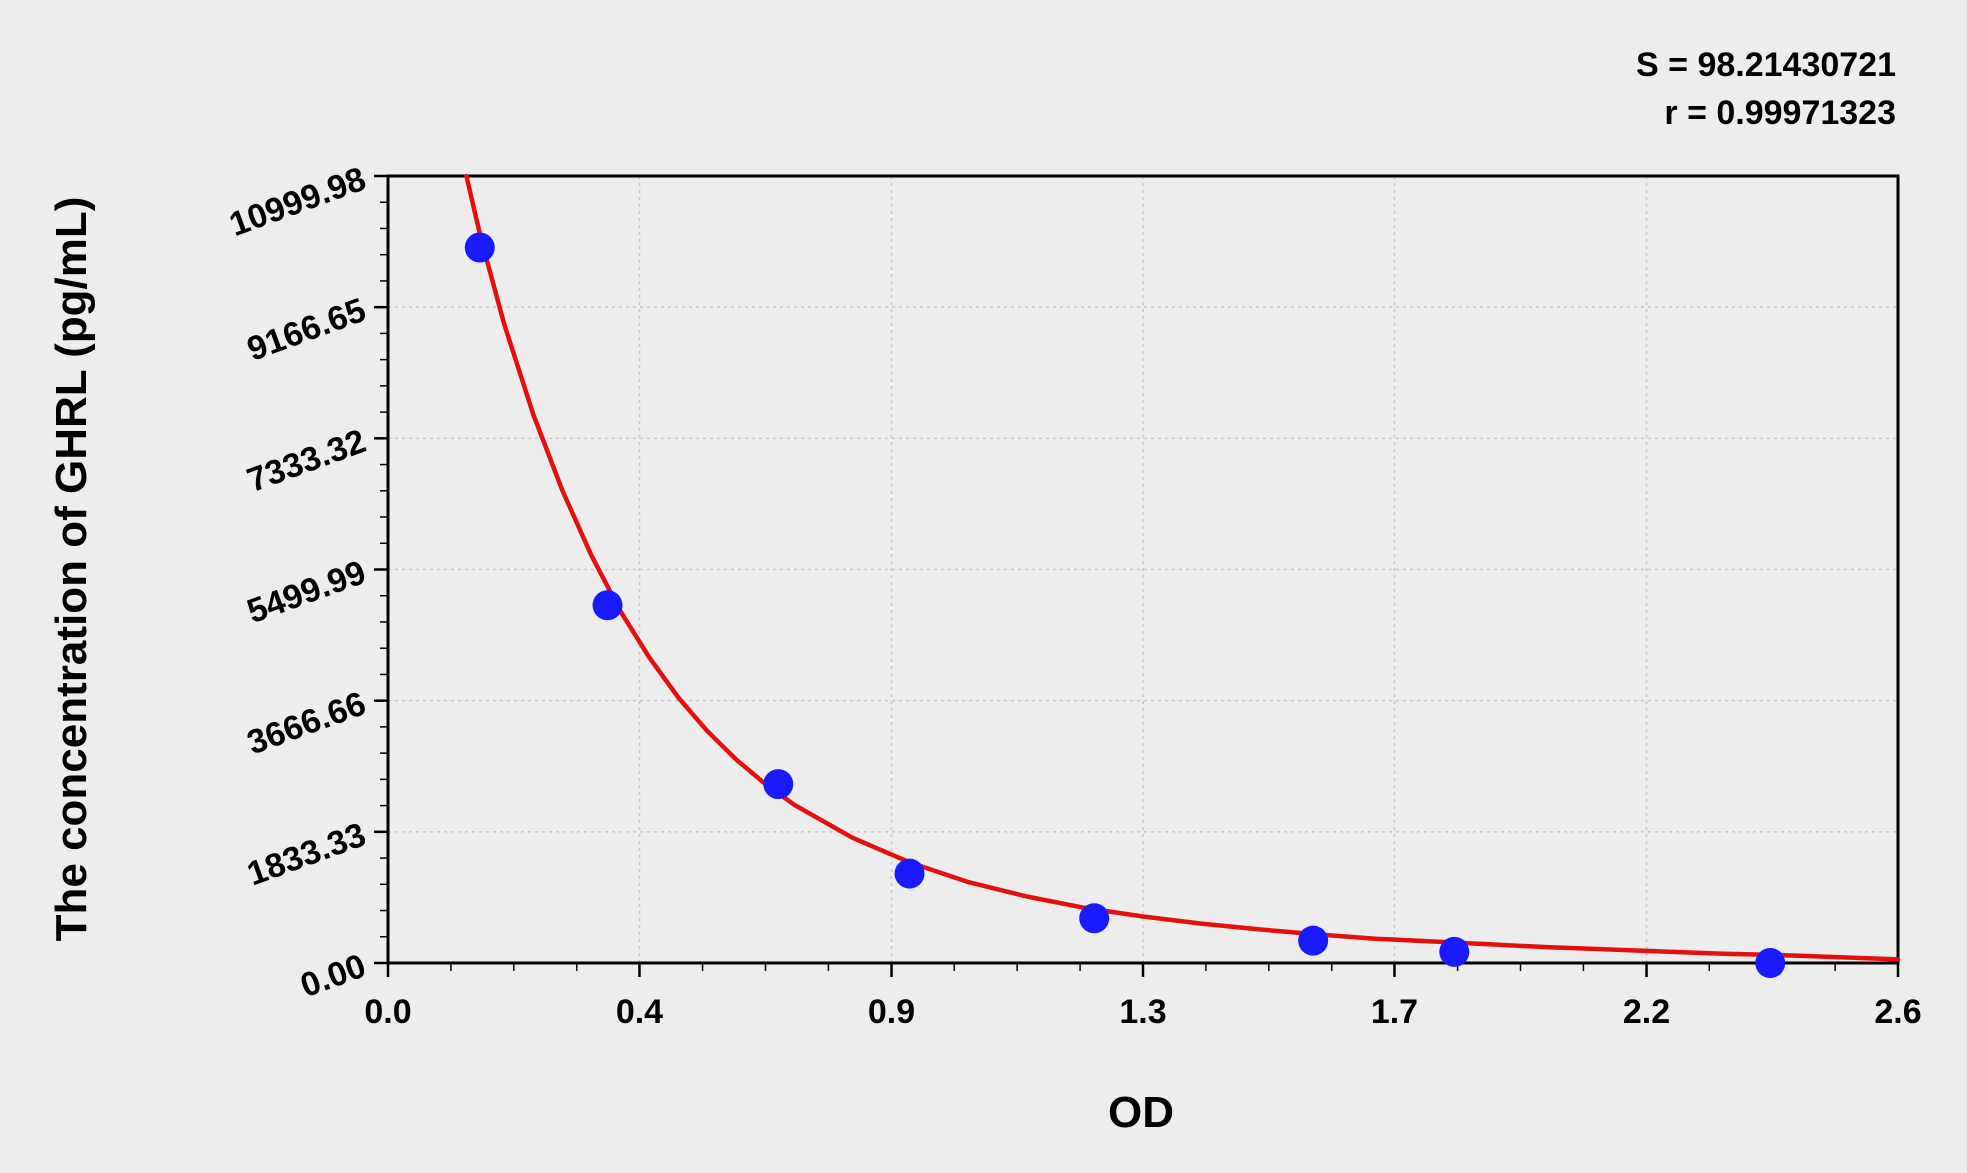  Describe the element at coordinates (71, 569) in the screenshot. I see `y-axis-title: The concentration of GHRL (pg/mL)` at that location.